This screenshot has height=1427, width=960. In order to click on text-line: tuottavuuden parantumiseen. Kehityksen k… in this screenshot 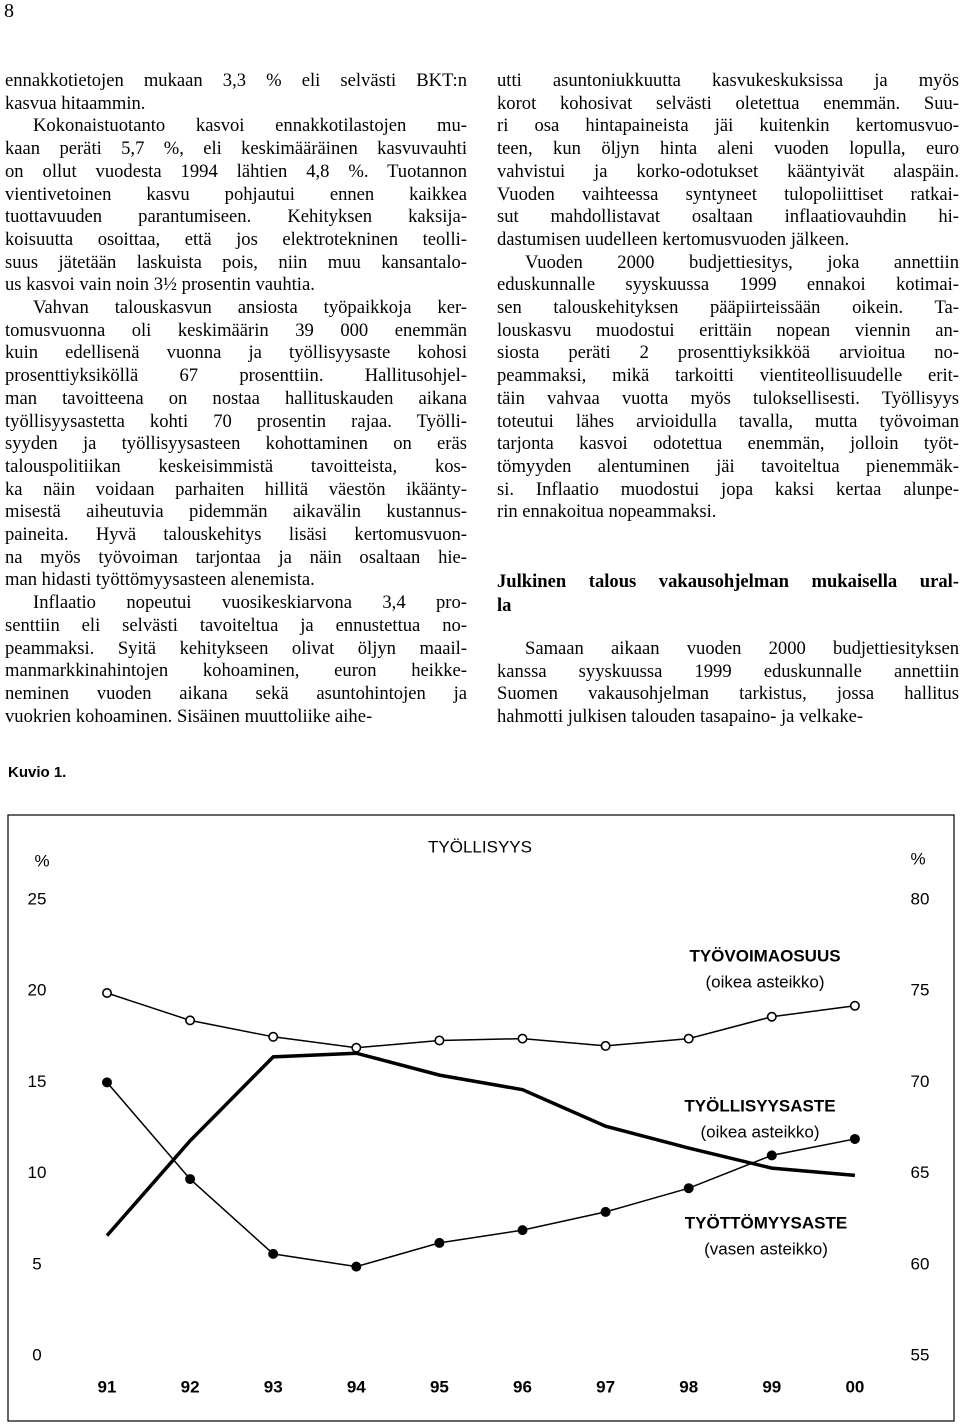, I will do `click(236, 217)`.